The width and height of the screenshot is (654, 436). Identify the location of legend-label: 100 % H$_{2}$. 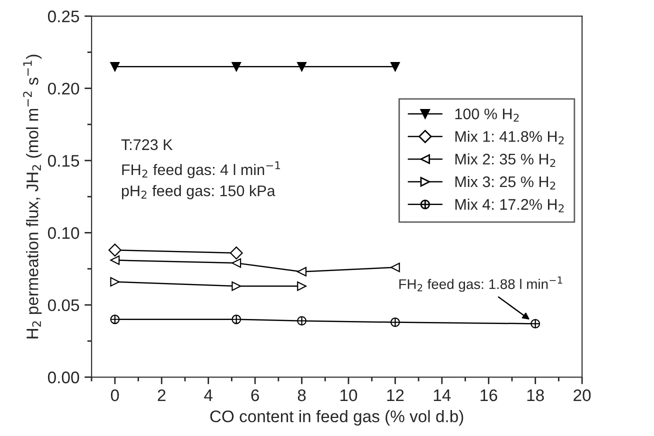
(487, 115).